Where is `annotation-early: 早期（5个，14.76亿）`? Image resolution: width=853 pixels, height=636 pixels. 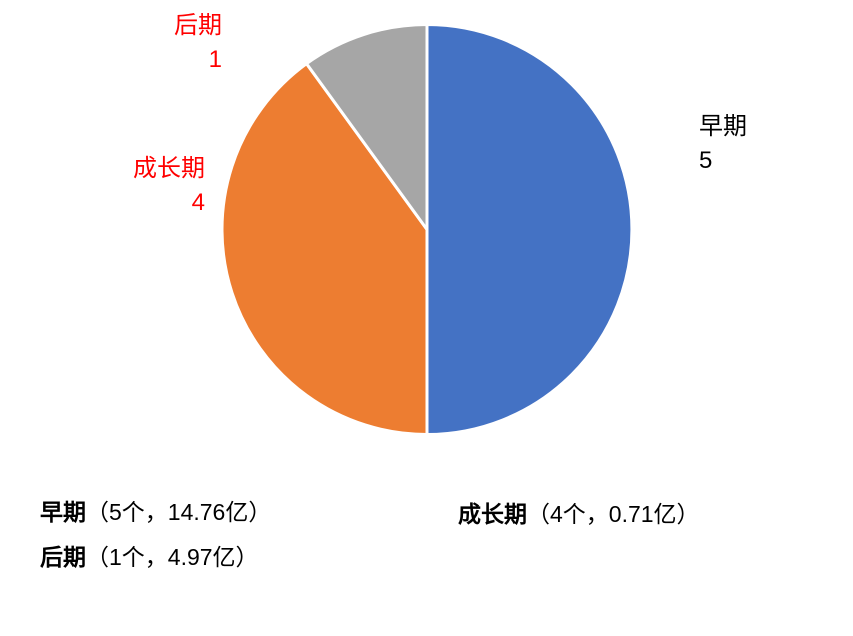
annotation-early: 早期（5个，14.76亿） is located at coordinates (155, 512).